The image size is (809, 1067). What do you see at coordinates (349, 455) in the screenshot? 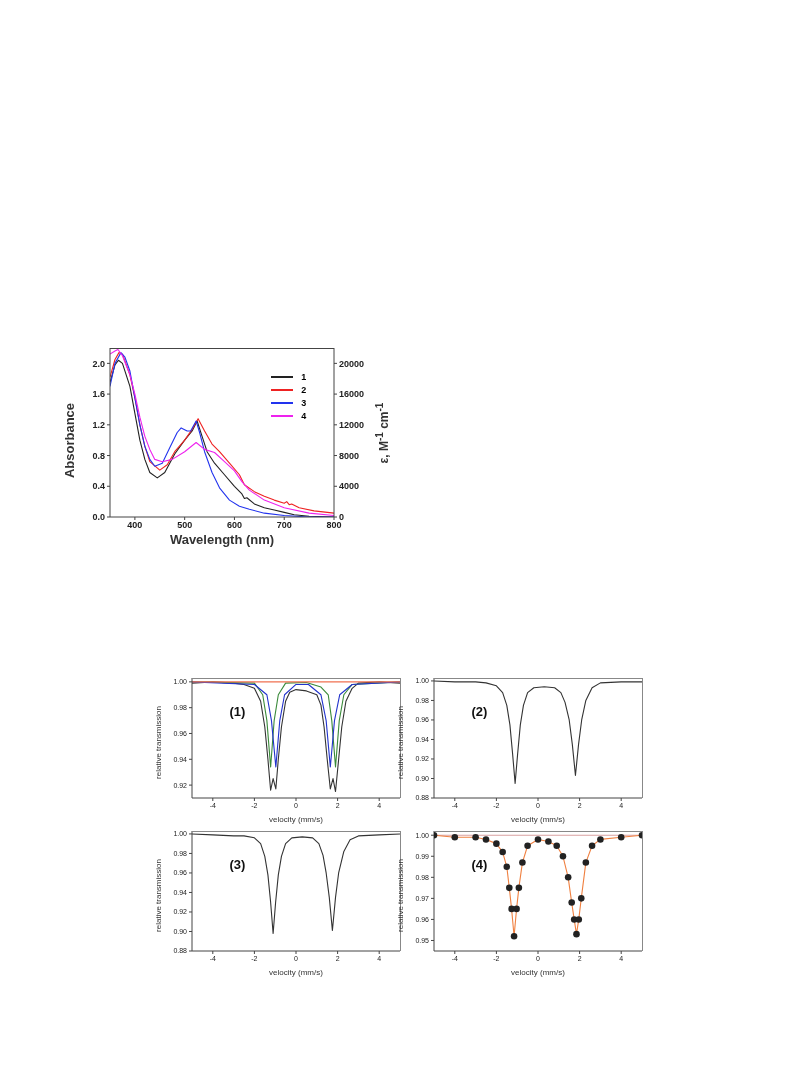
I see `y2-tick-label: 8000` at bounding box center [349, 455].